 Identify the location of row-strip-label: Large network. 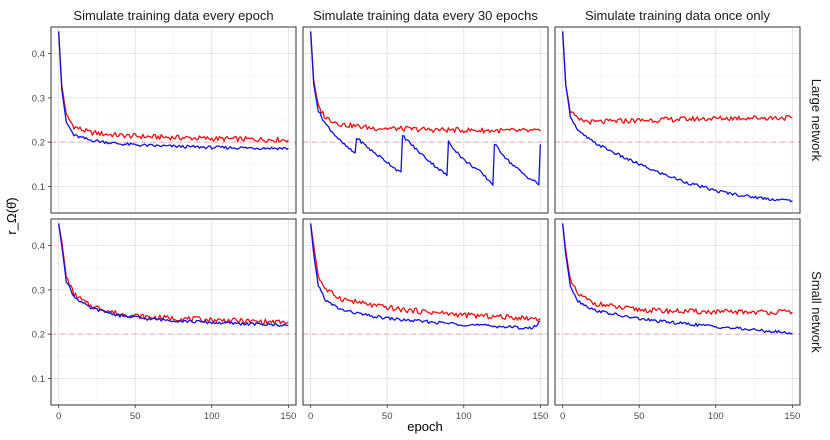
(816, 120).